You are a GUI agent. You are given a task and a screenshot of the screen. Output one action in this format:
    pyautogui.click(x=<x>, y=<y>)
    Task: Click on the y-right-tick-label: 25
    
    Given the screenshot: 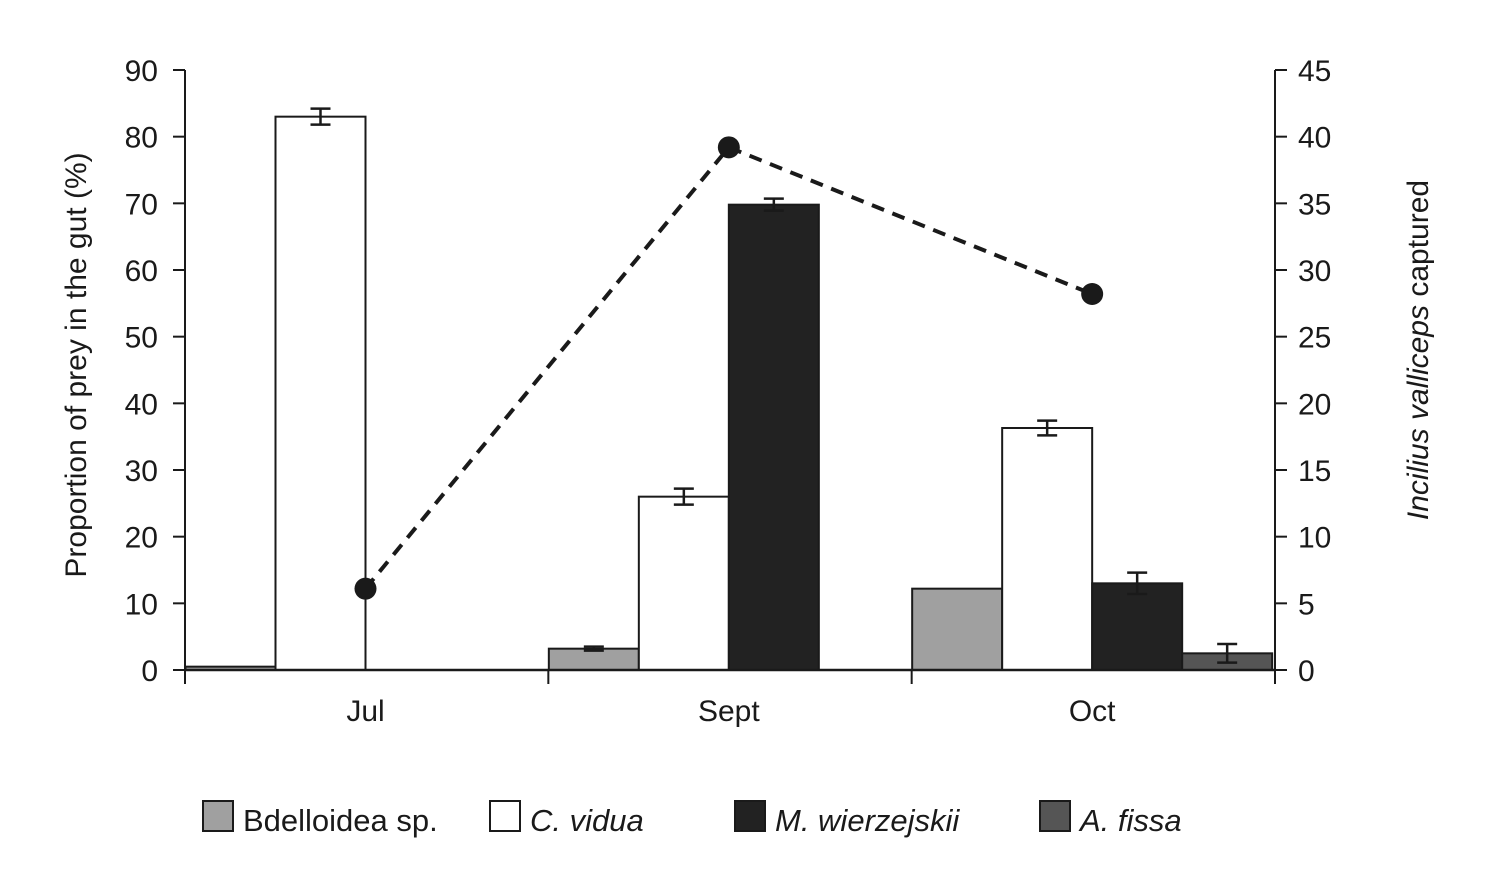 What is the action you would take?
    pyautogui.click(x=1314, y=338)
    